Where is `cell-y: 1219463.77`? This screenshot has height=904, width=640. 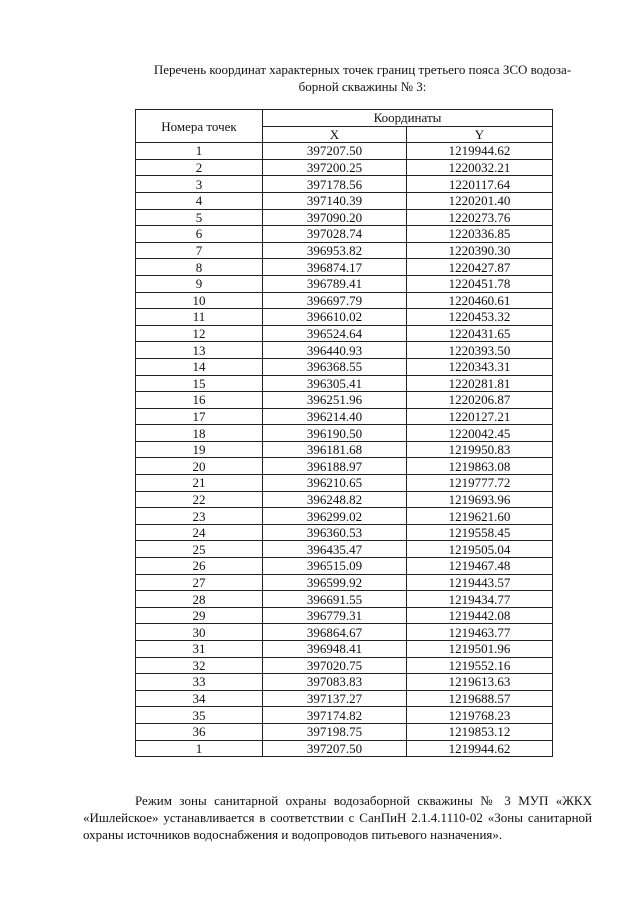 cell-y: 1219463.77 is located at coordinates (479, 632).